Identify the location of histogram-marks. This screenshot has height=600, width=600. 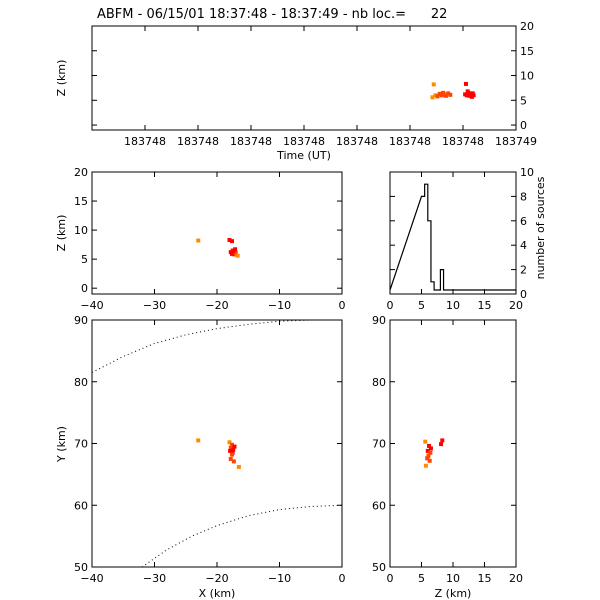
(452, 237).